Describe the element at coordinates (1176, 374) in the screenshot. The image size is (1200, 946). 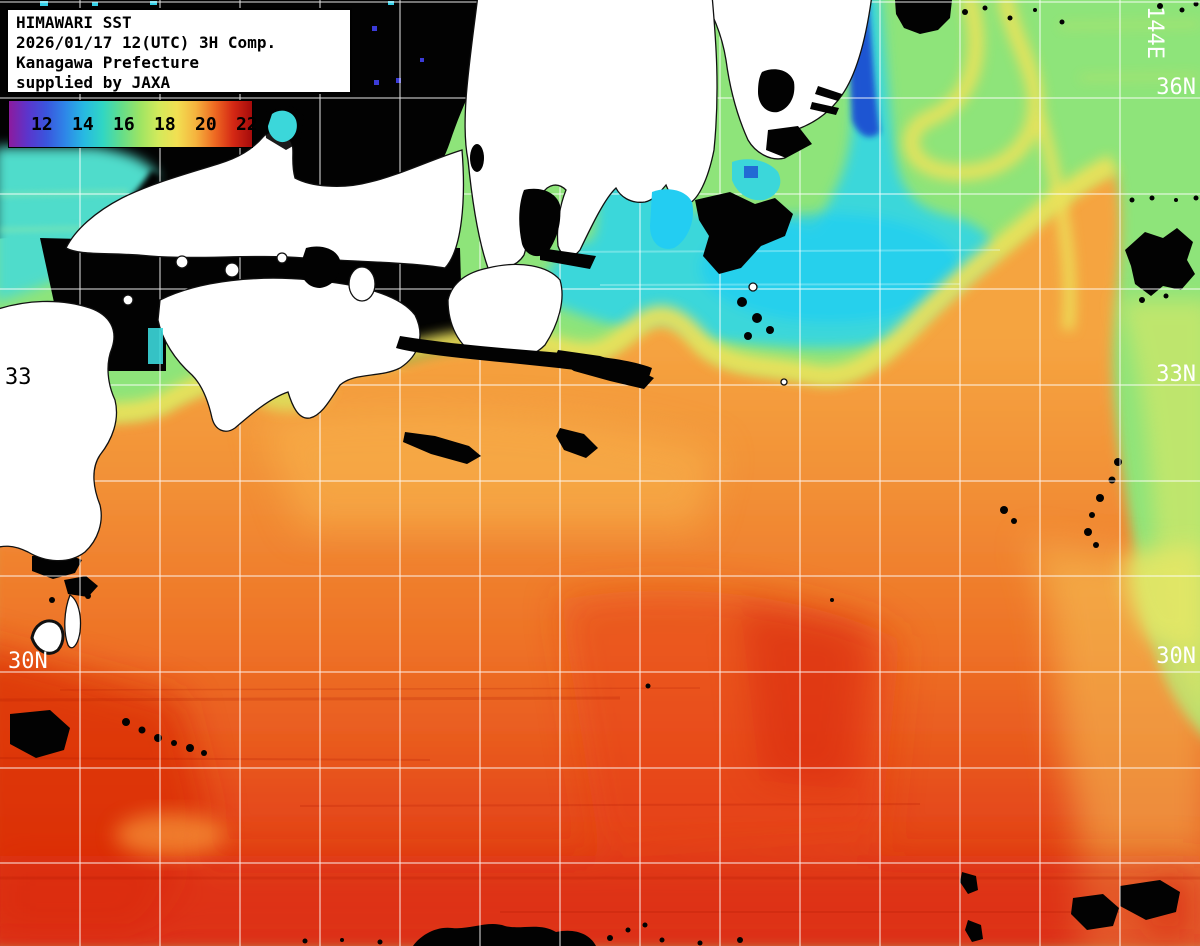
I see `label-33n: 33N` at that location.